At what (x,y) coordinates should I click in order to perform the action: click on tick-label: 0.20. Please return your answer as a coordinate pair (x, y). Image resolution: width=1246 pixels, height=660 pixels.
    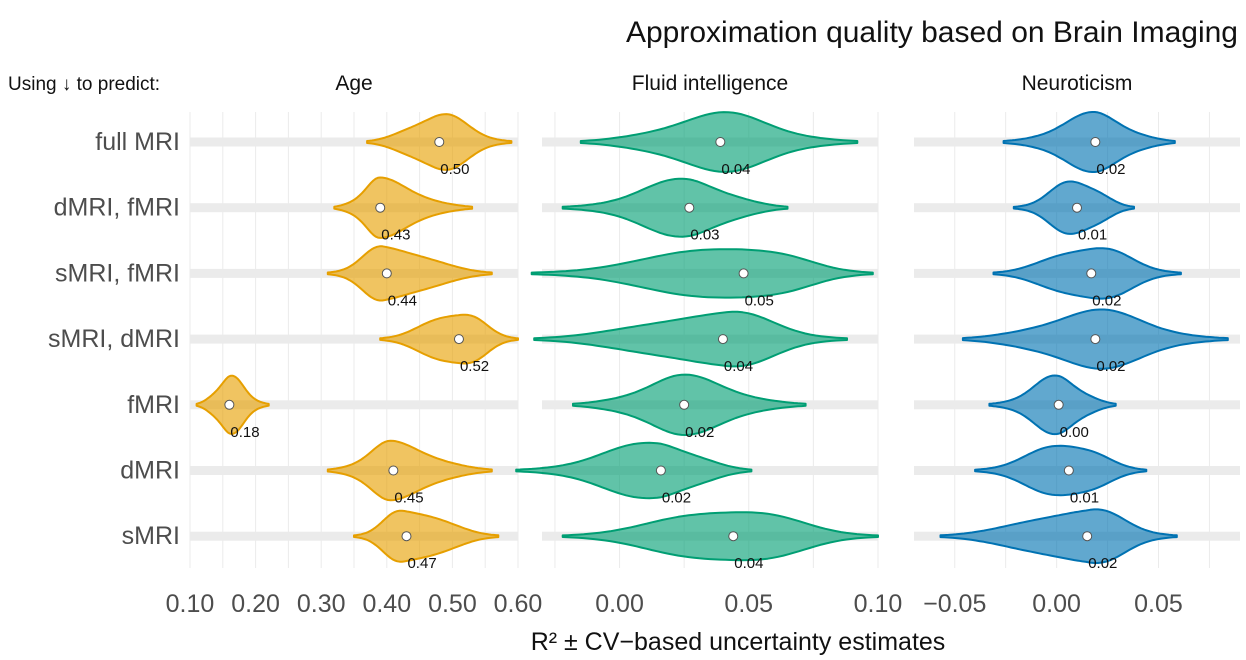
    Looking at the image, I should click on (255, 604).